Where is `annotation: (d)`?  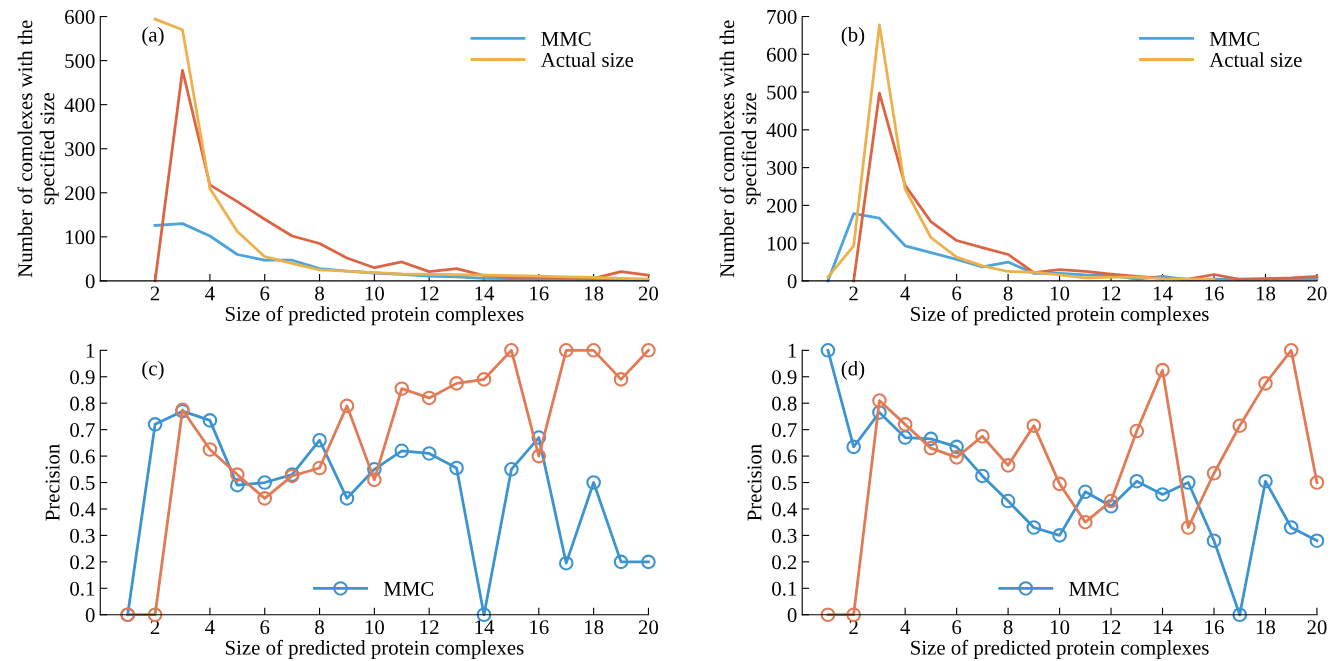
annotation: (d) is located at coordinates (853, 370).